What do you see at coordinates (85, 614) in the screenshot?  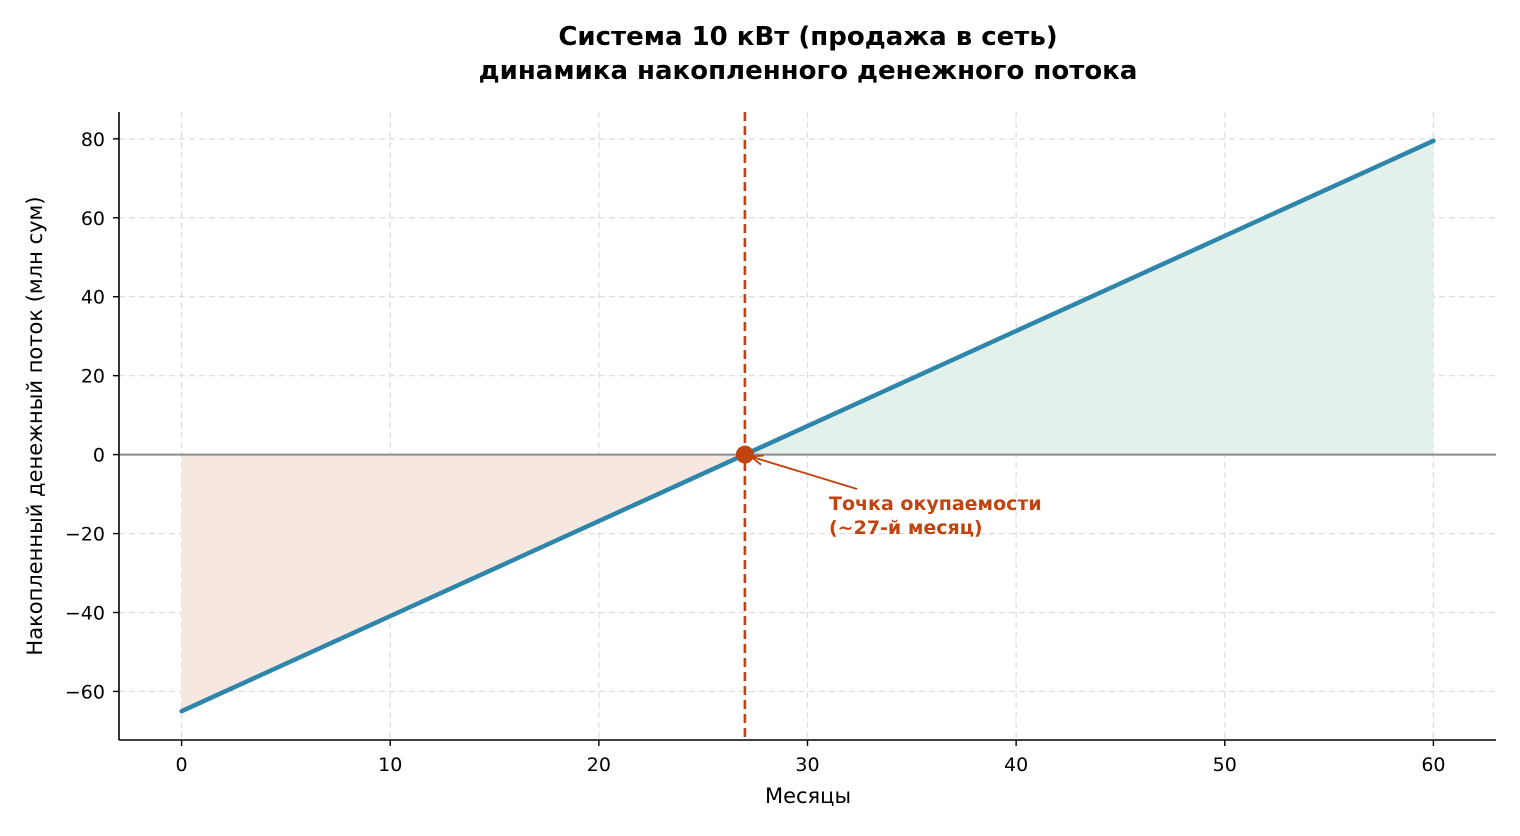 I see `y-tick-label: −40` at bounding box center [85, 614].